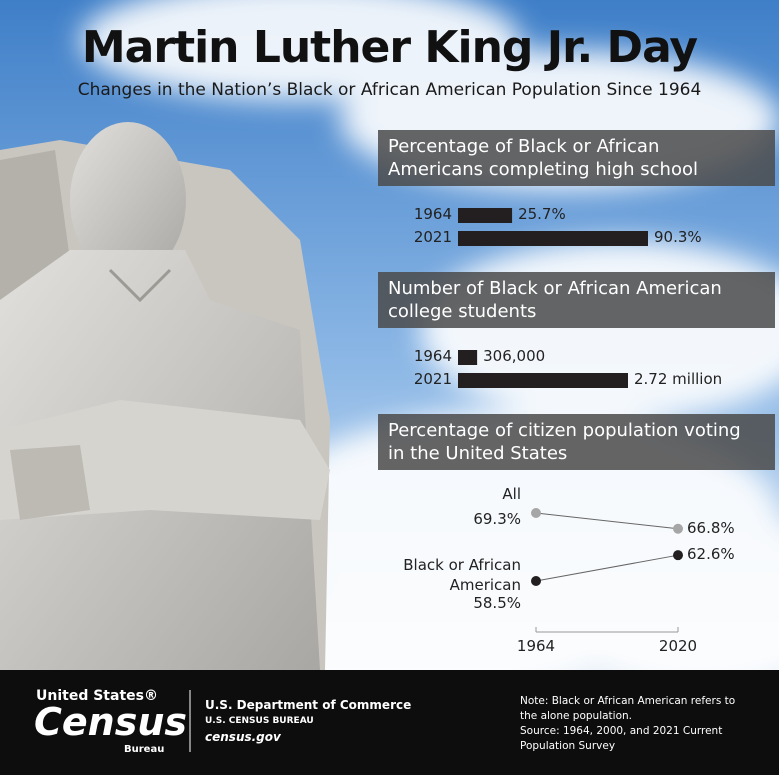 The image size is (779, 775). I want to click on series-name: Black or African American, so click(462, 575).